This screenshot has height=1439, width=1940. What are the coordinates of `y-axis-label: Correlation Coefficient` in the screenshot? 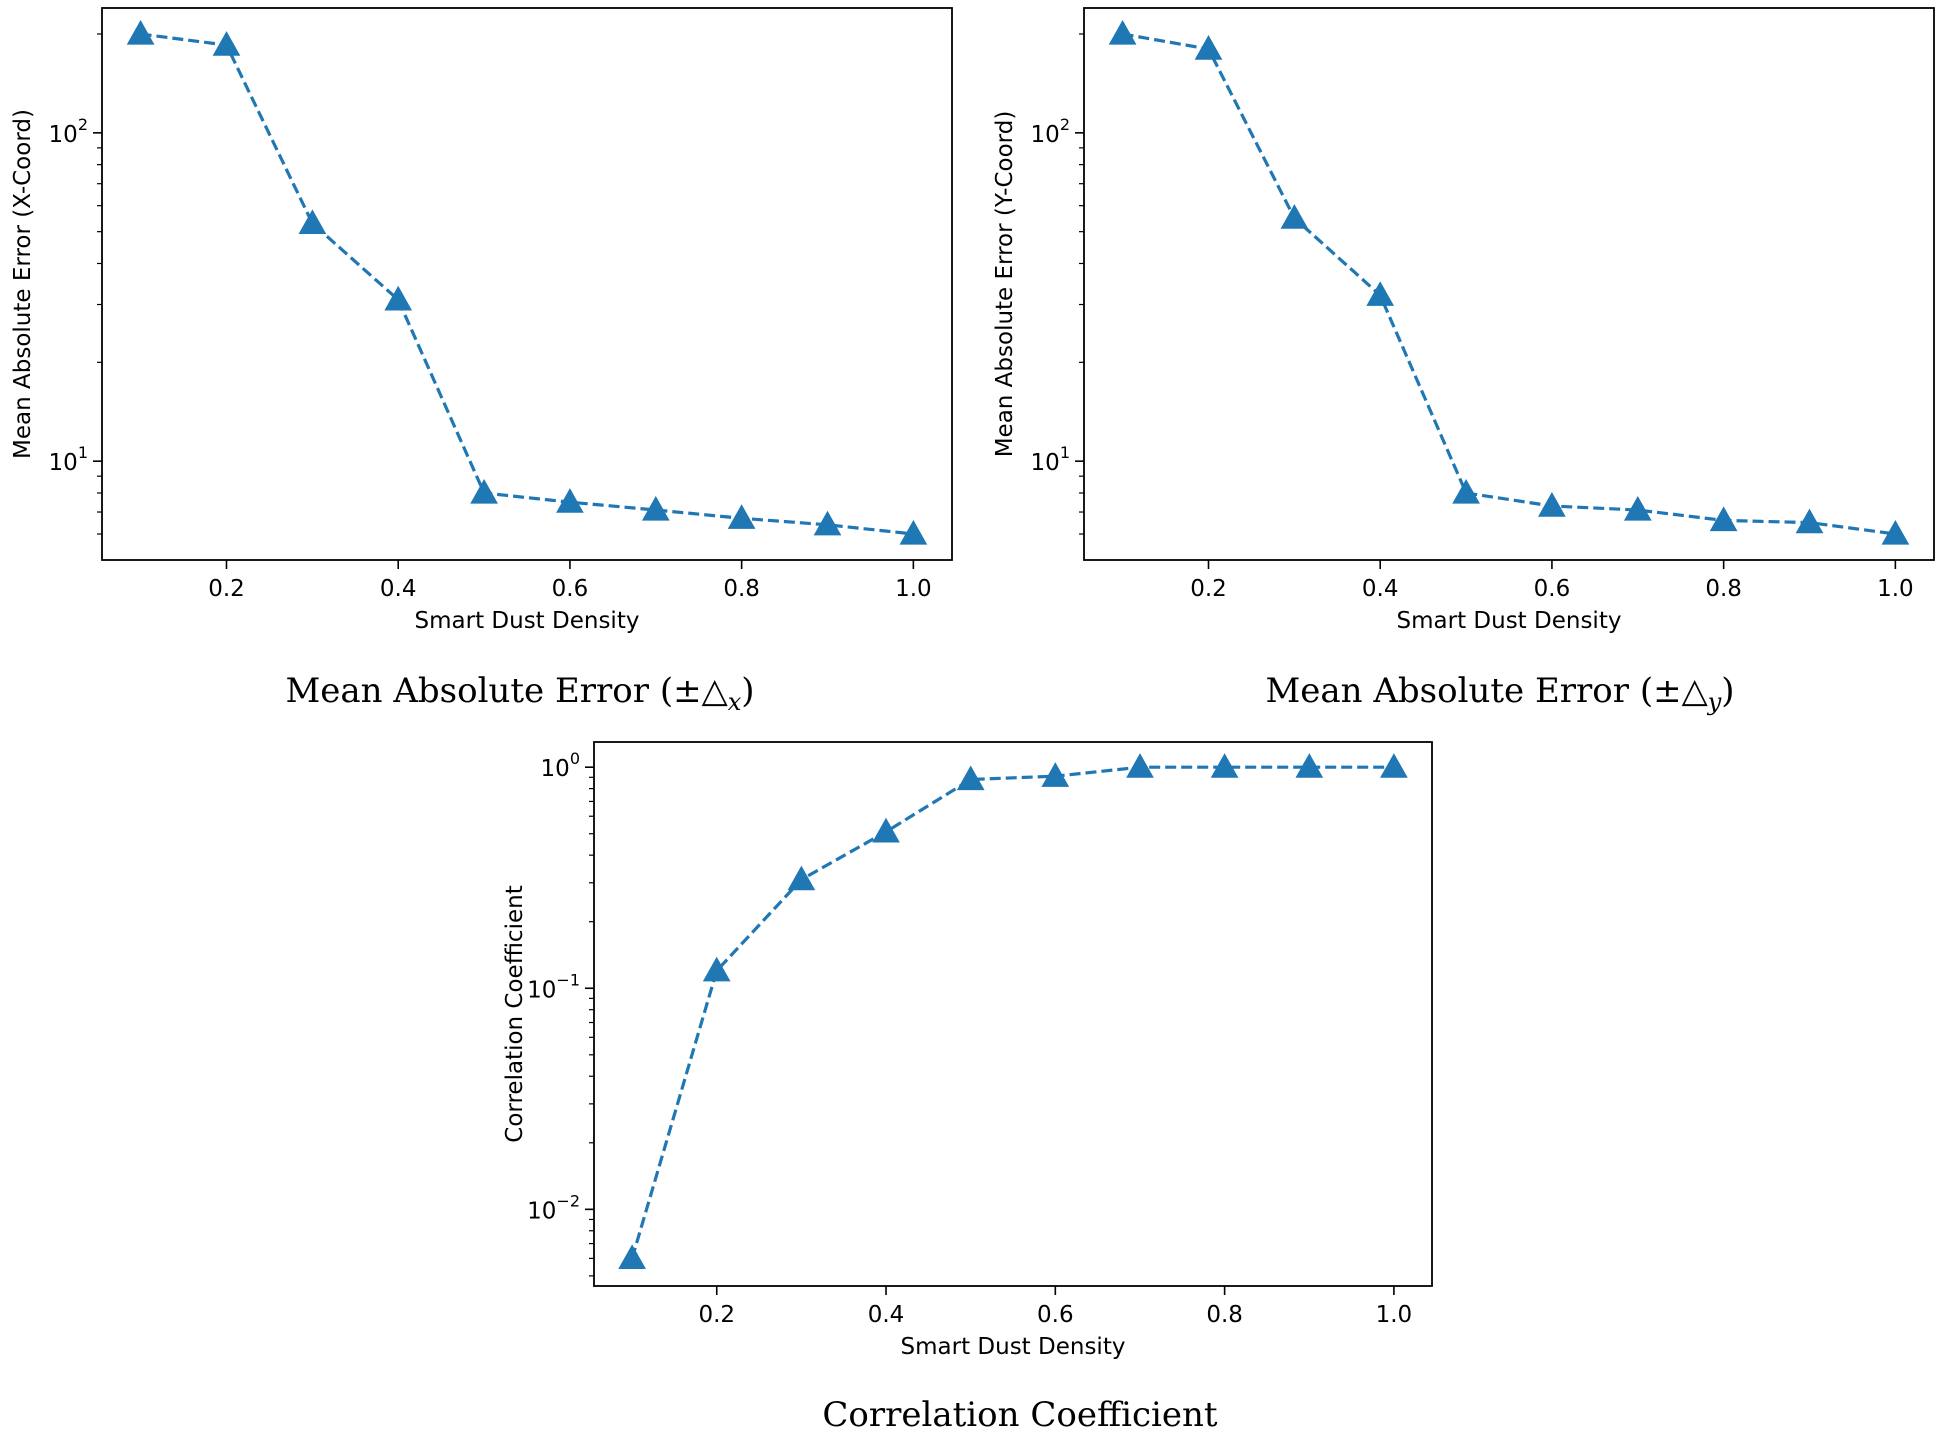 It's located at (515, 1013).